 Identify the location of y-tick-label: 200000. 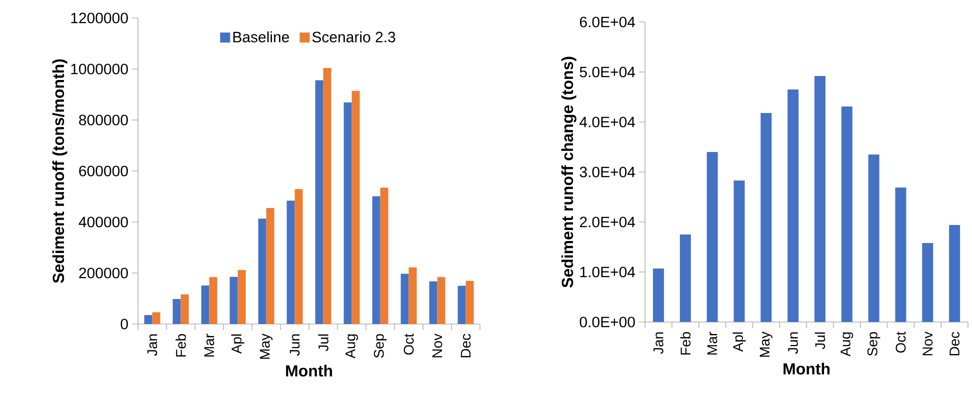
(103, 273).